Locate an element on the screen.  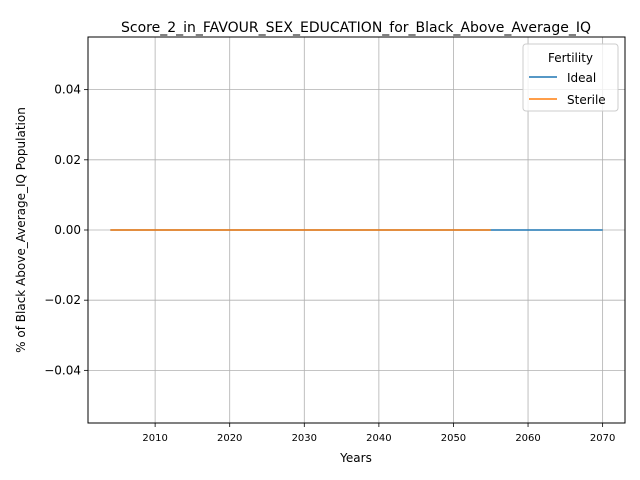
legend-label-ideal: Ideal is located at coordinates (581, 78).